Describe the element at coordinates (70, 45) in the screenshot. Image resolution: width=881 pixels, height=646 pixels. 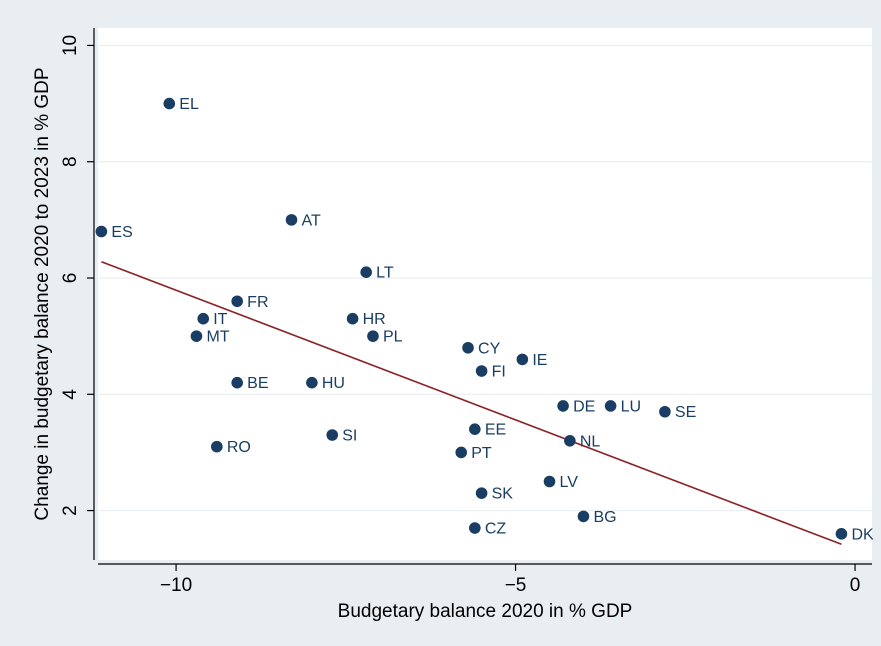
I see `y-tick-label: 10` at that location.